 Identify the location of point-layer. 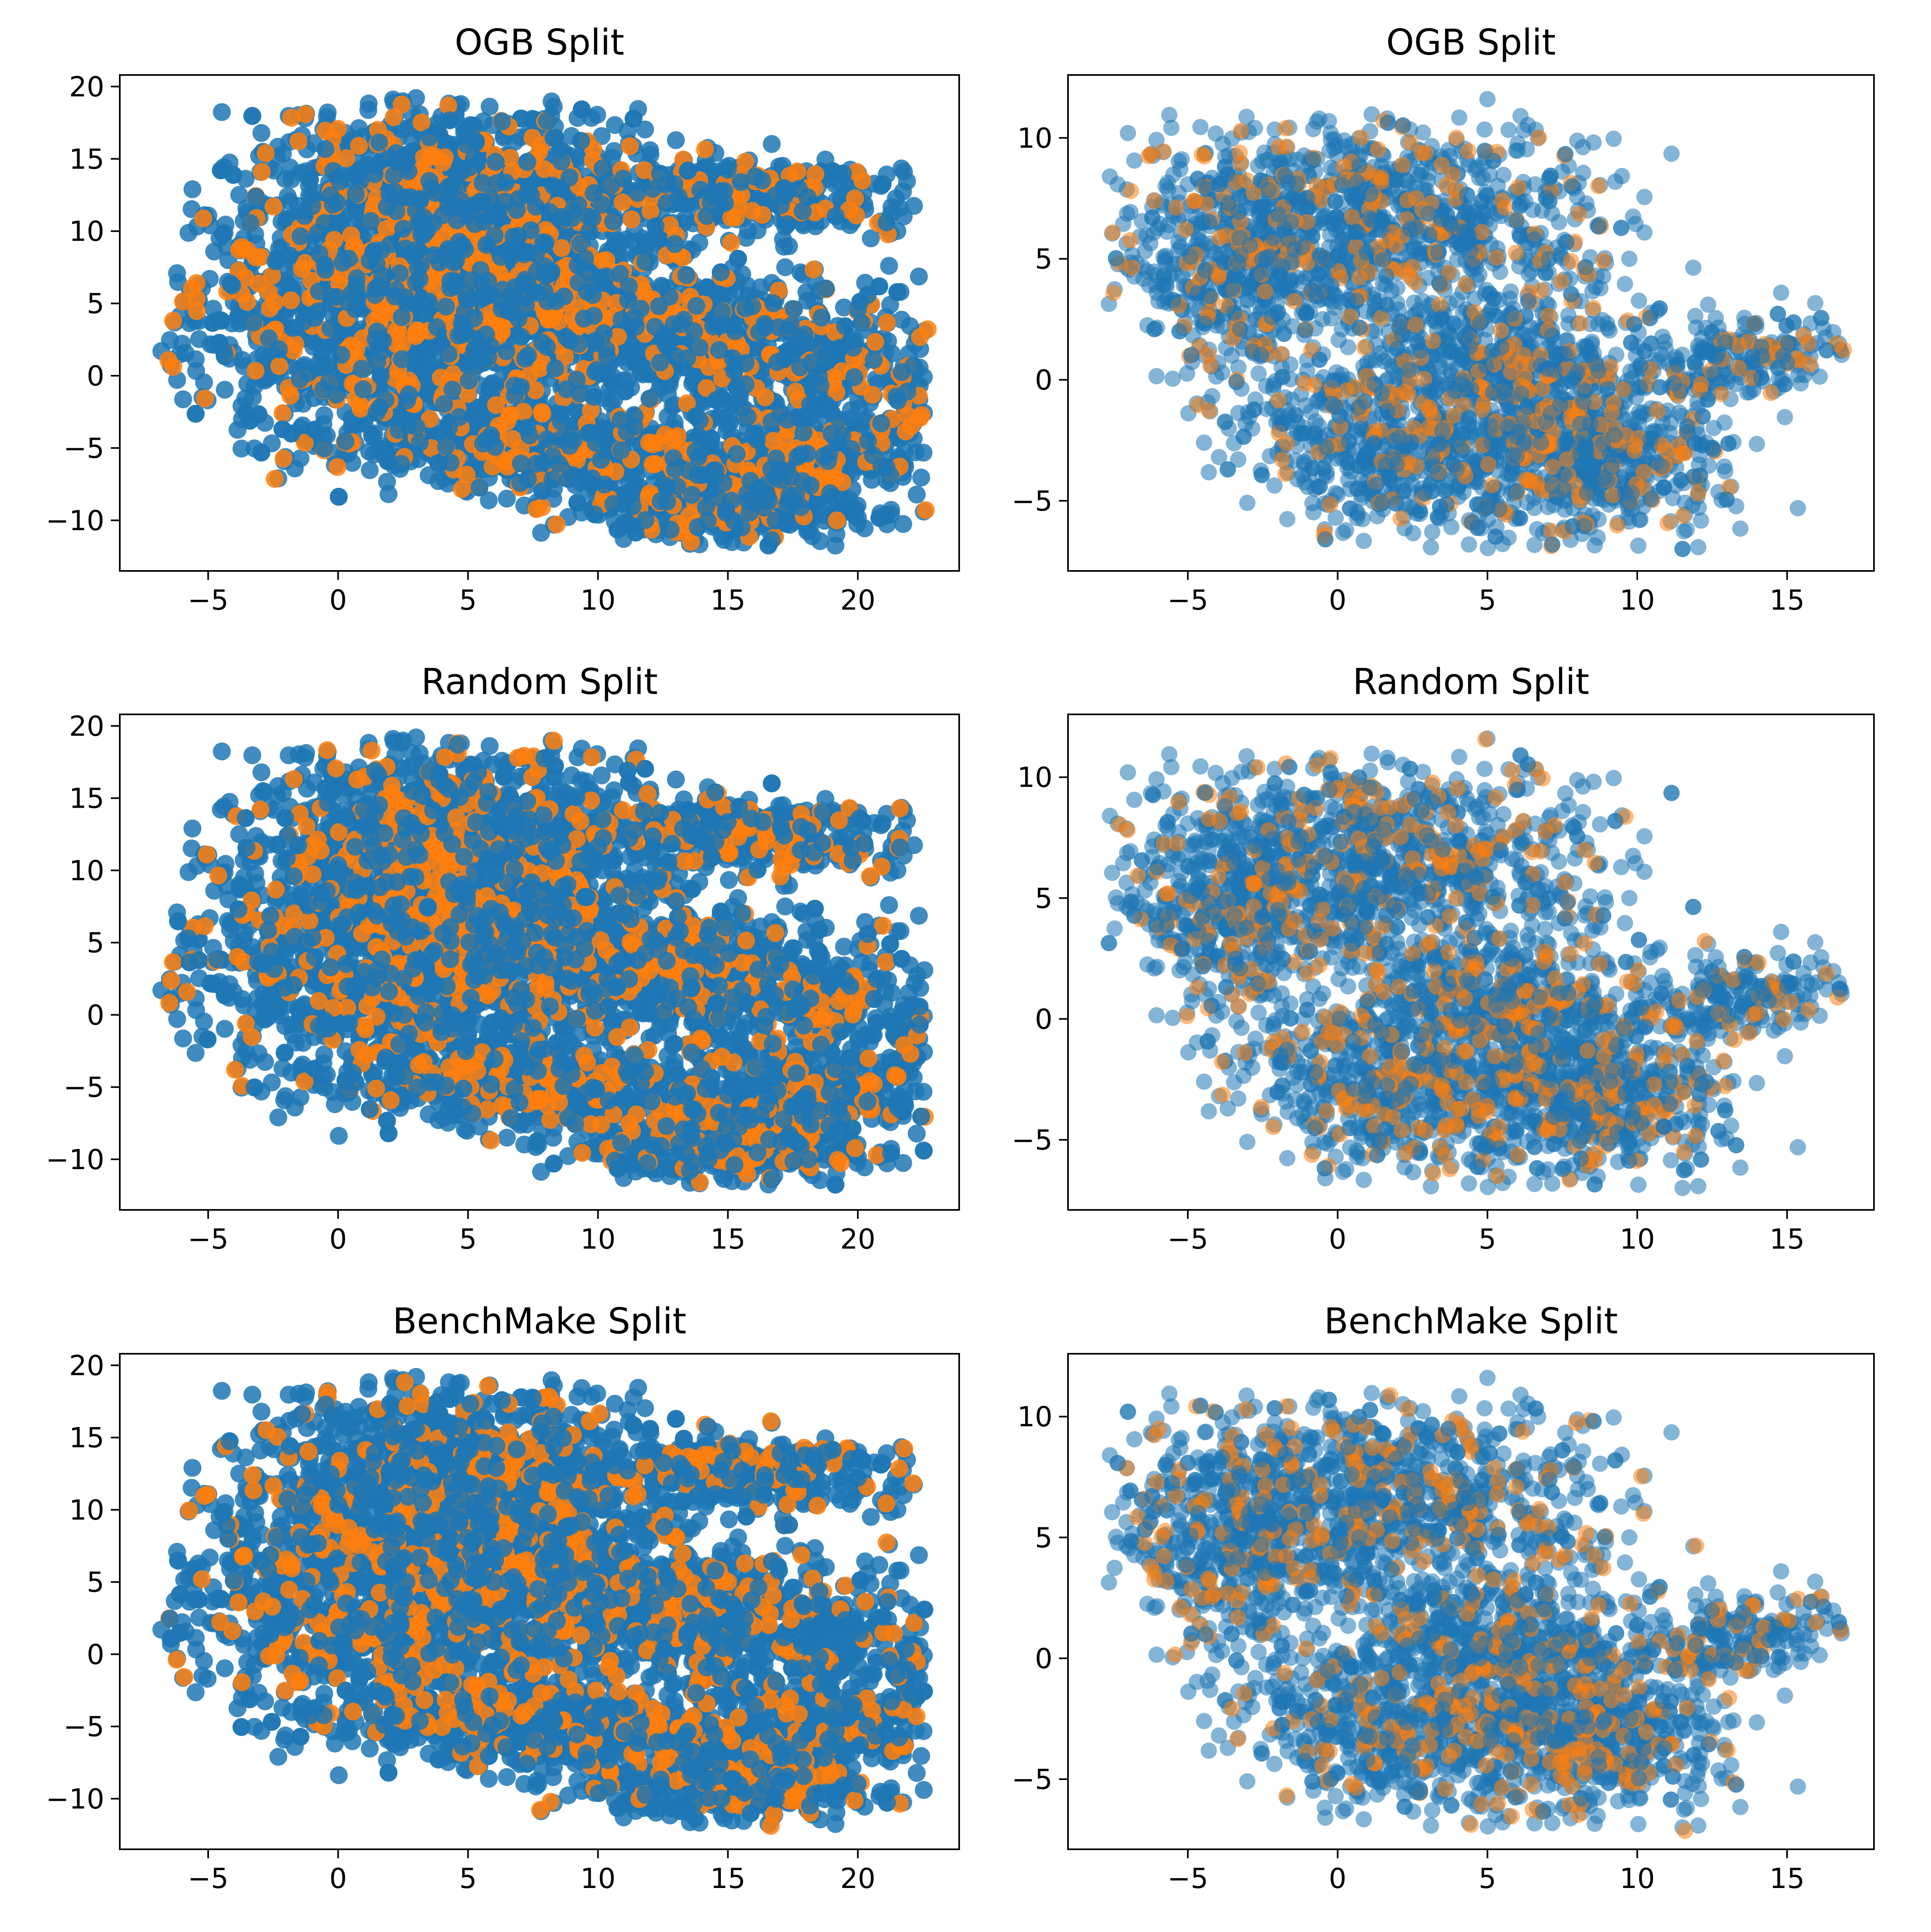
(544, 322).